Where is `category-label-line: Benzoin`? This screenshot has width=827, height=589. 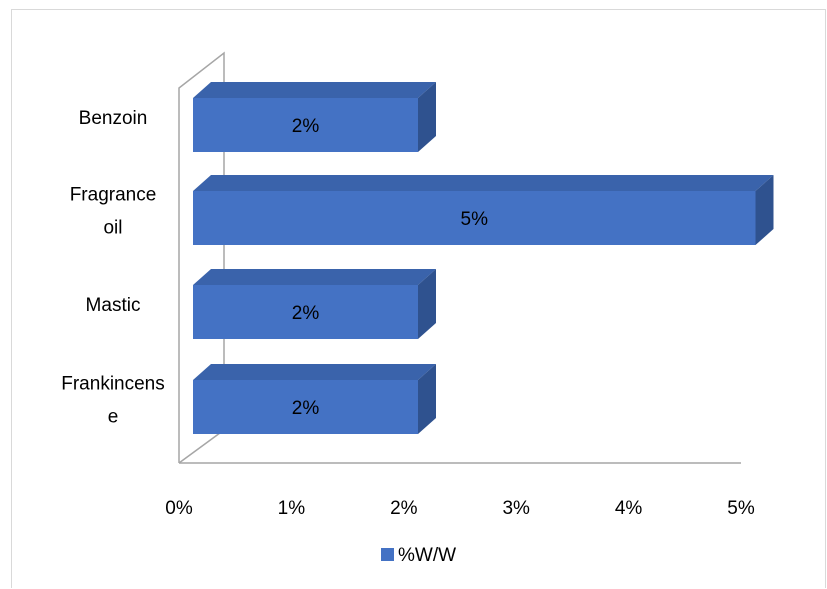 category-label-line: Benzoin is located at coordinates (113, 118).